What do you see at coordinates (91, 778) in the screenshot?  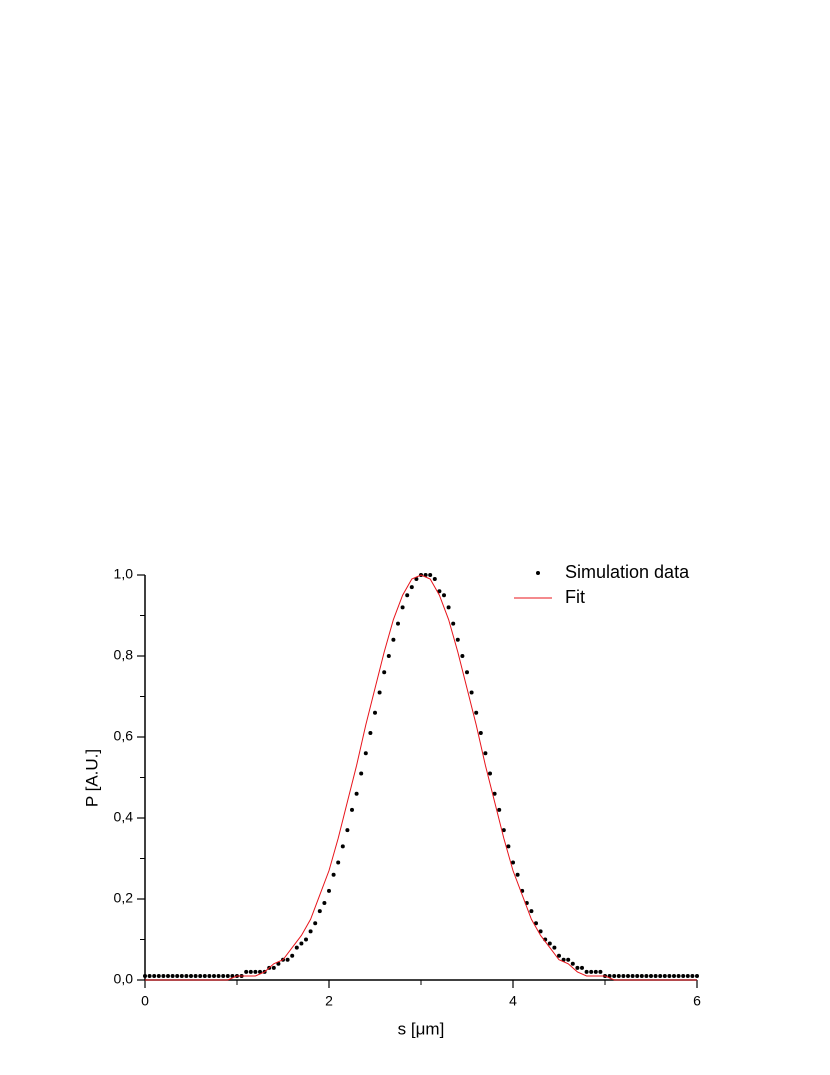 I see `y-axis-label: P [A.U.]` at bounding box center [91, 778].